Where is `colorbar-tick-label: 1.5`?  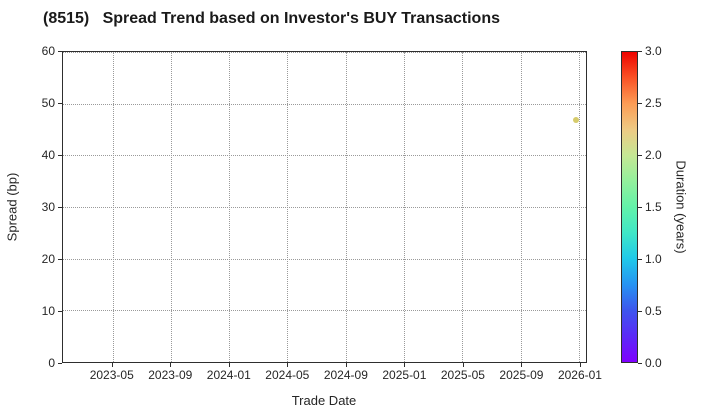 colorbar-tick-label: 1.5 is located at coordinates (653, 207).